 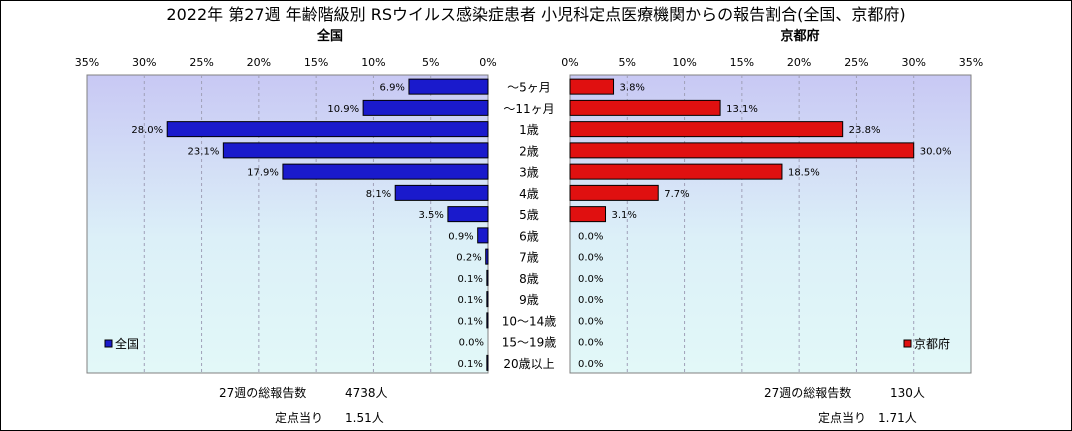 I want to click on category-label: 6歳, so click(x=529, y=236).